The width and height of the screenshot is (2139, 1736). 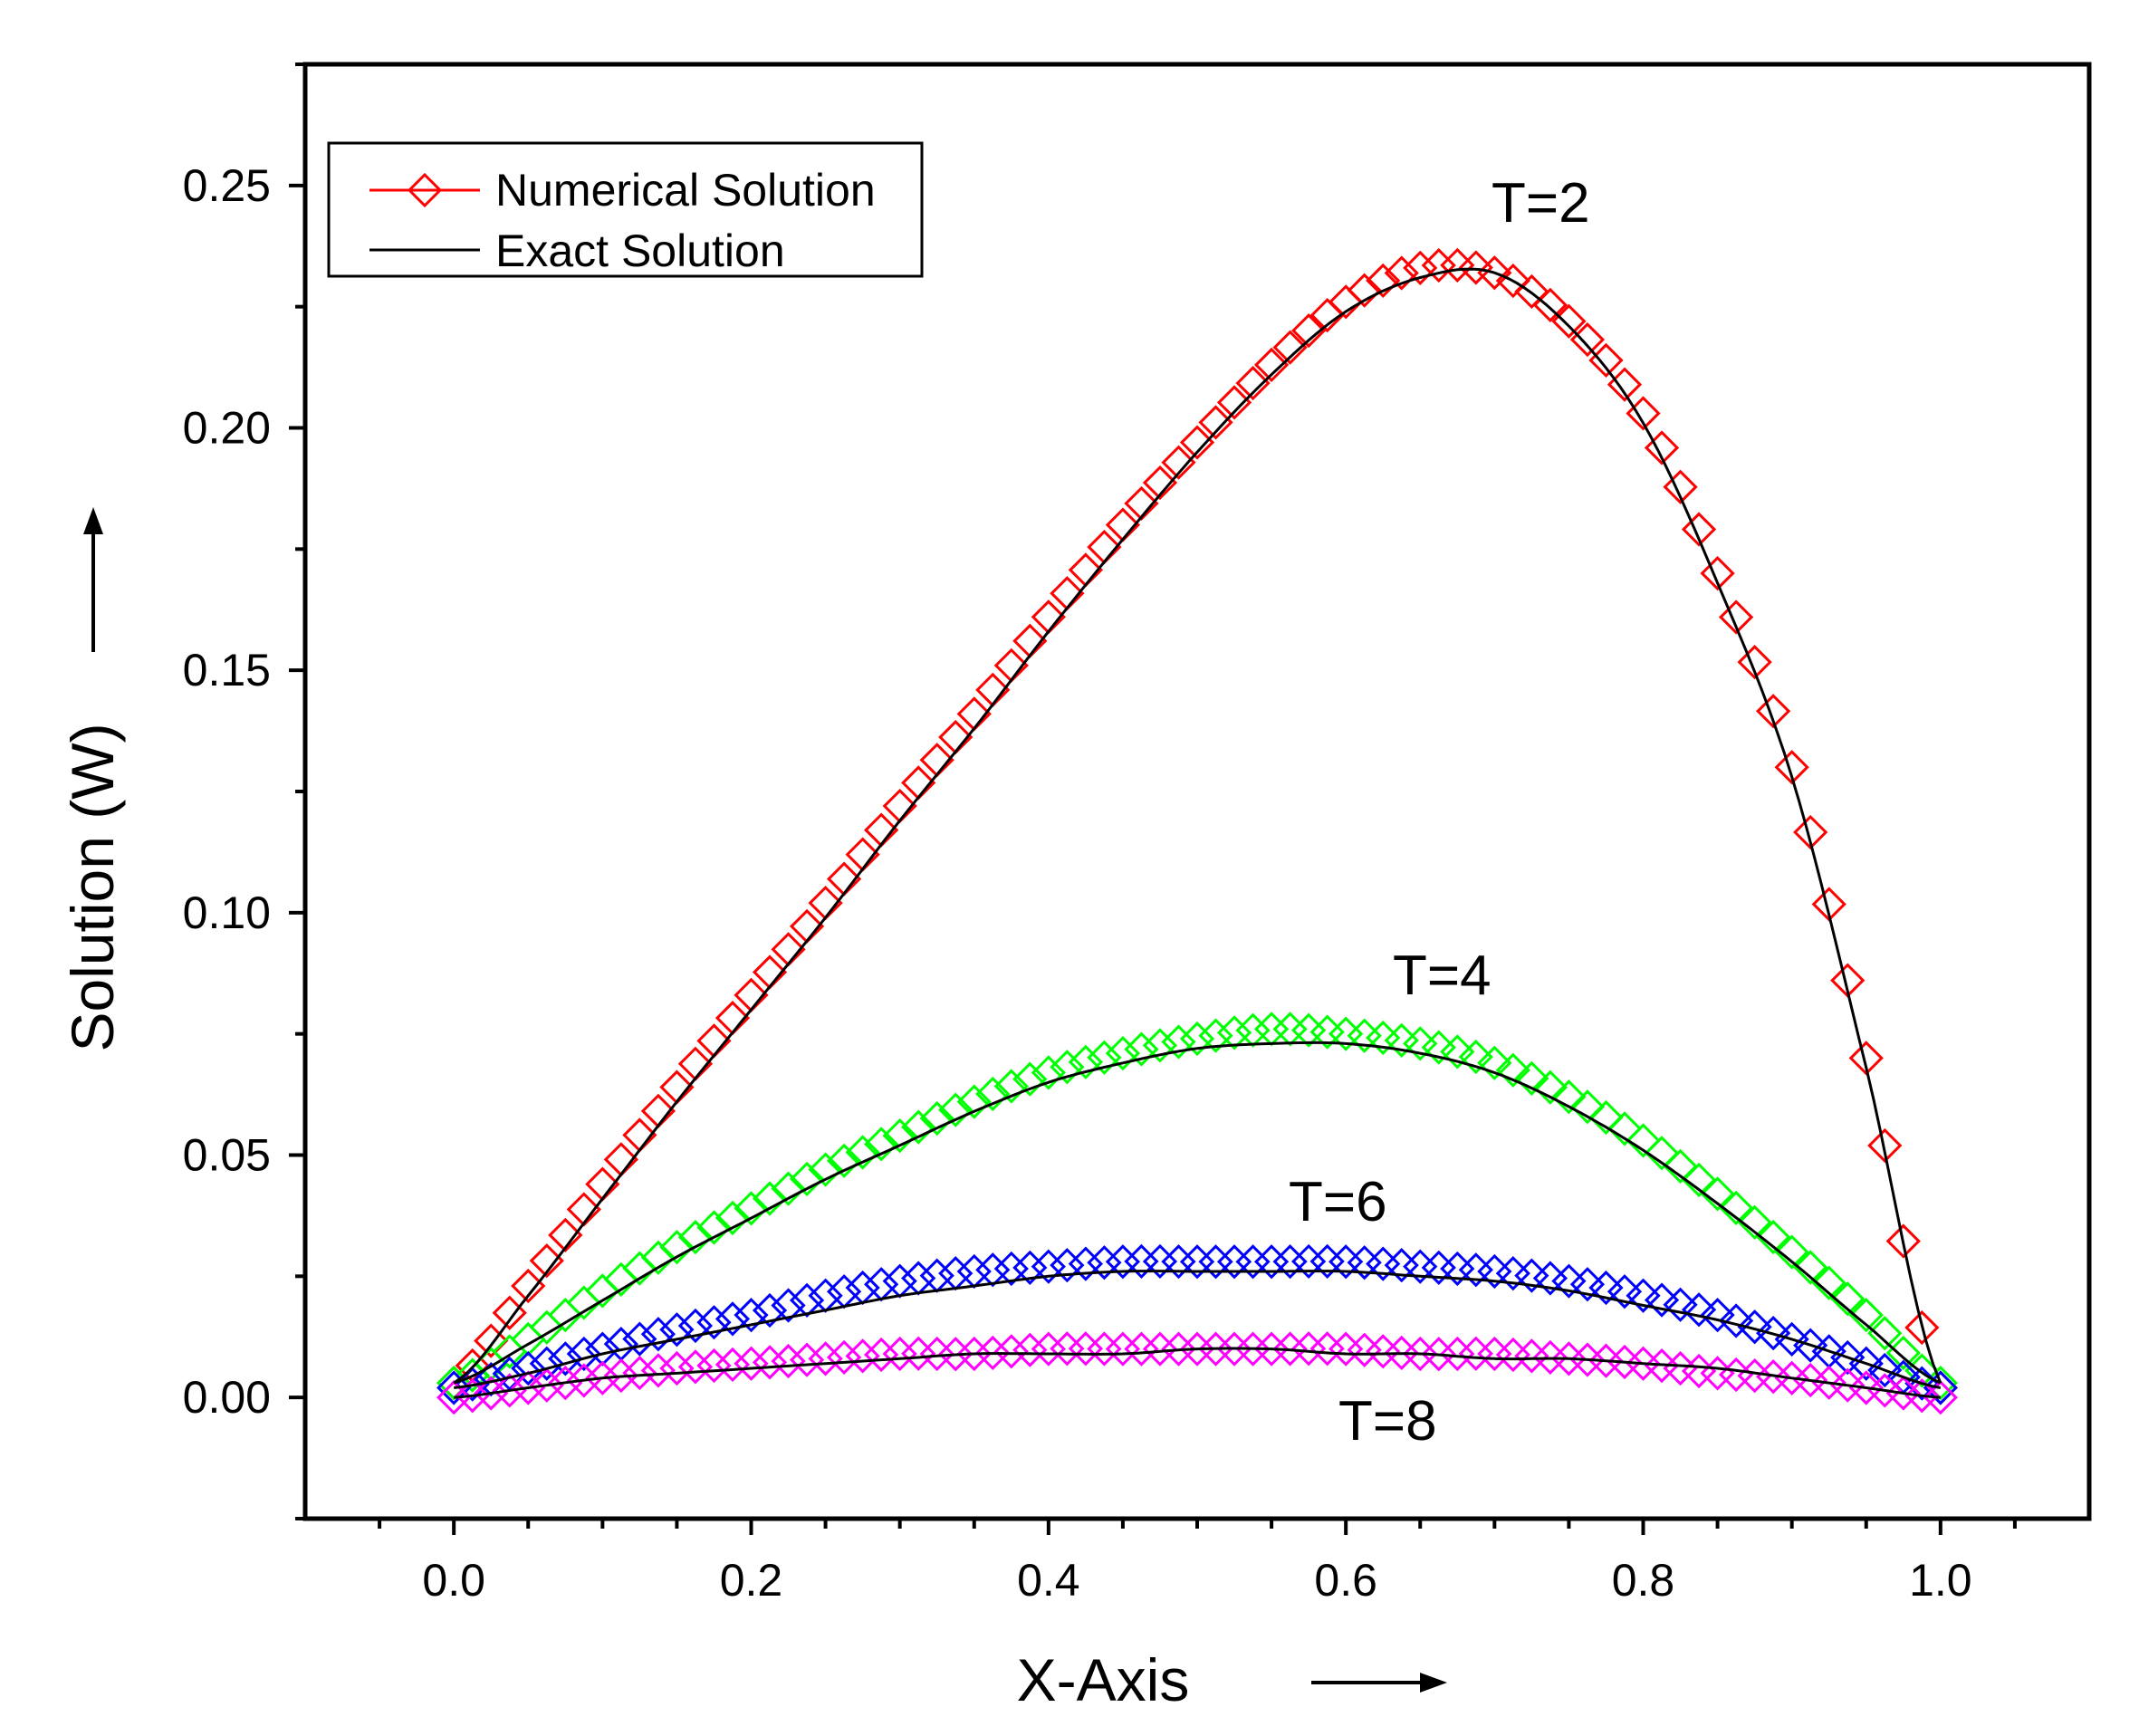 I want to click on x-tick-label: 0.4, so click(x=1048, y=1580).